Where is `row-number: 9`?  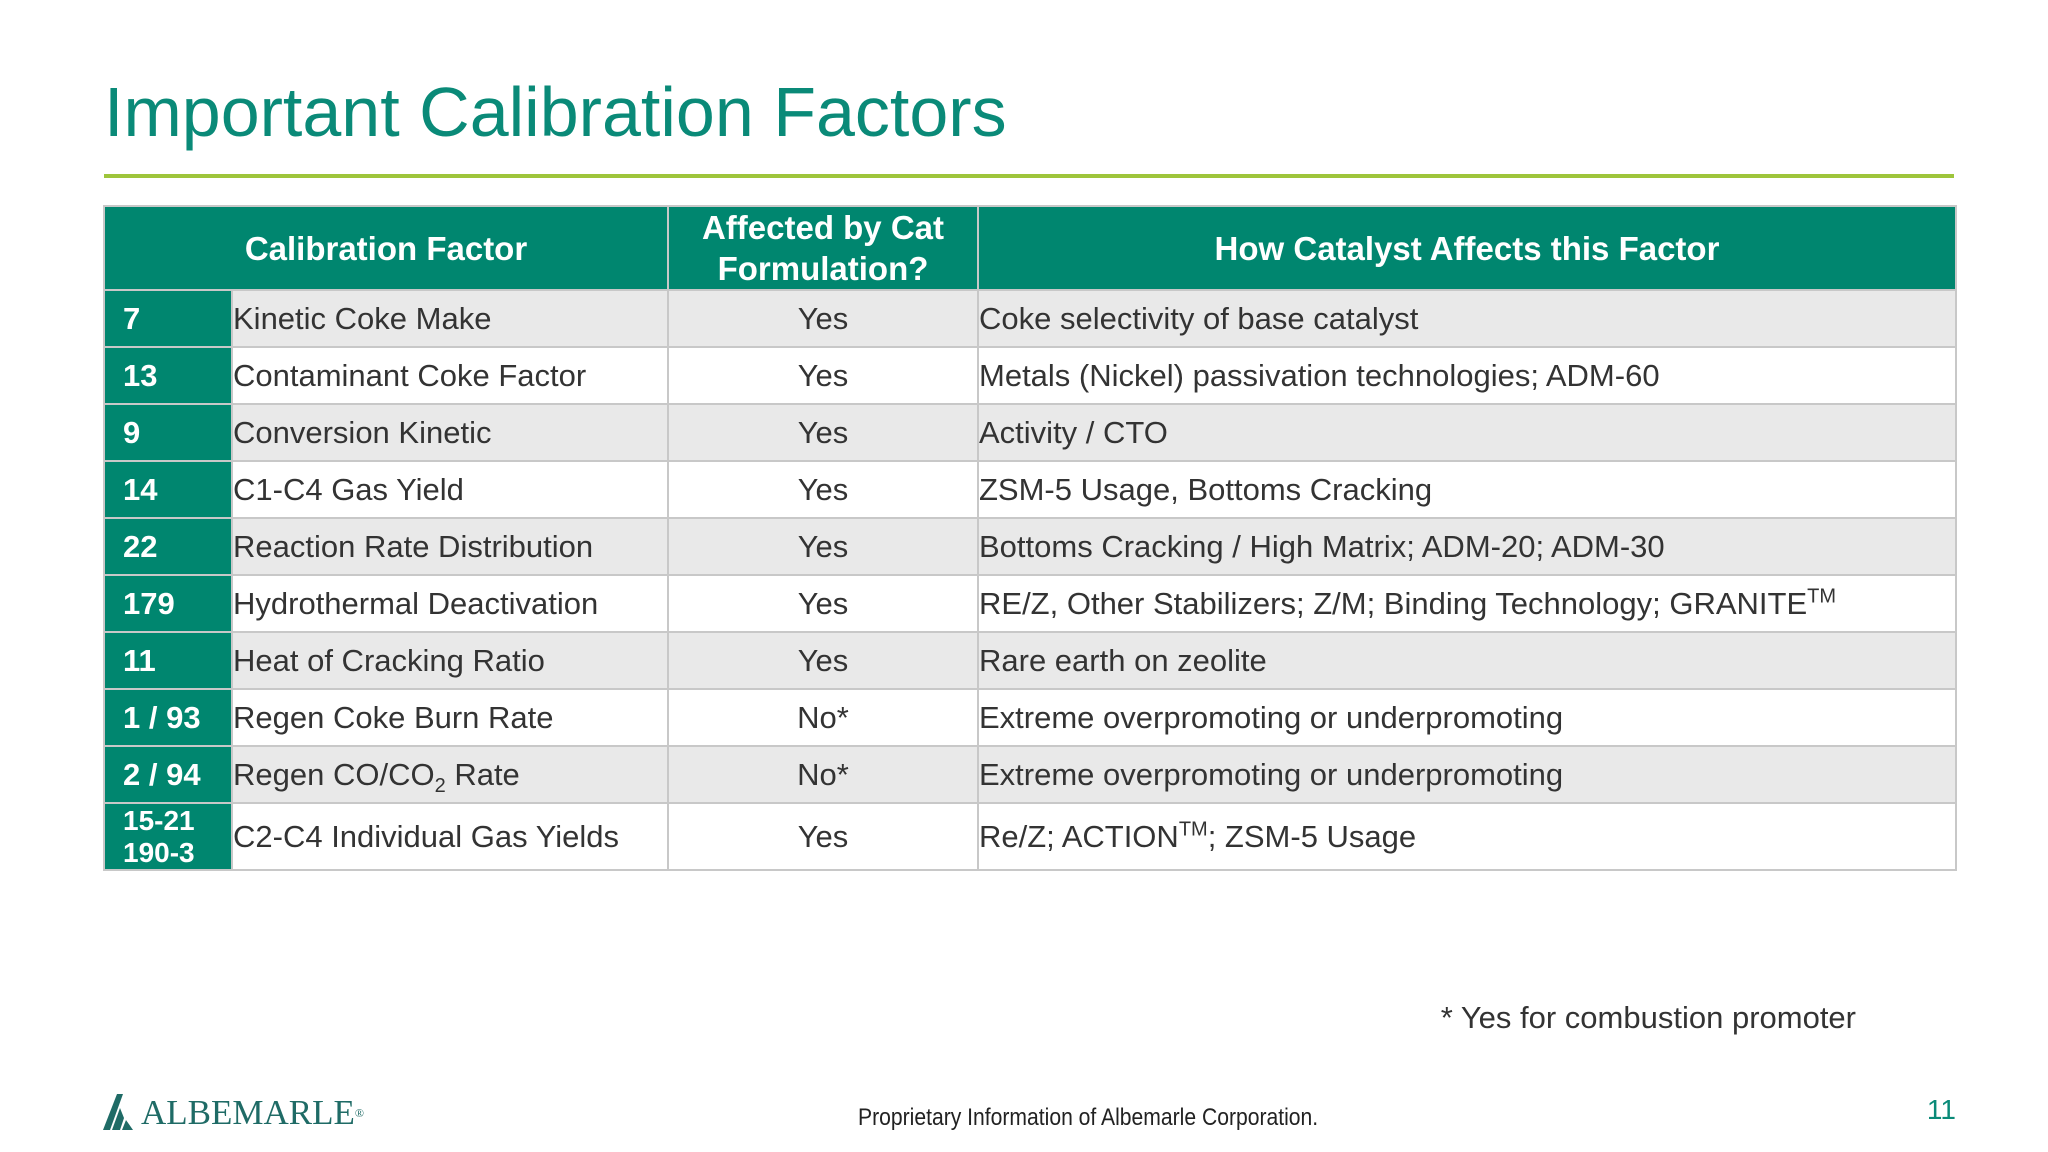 row-number: 9 is located at coordinates (168, 432).